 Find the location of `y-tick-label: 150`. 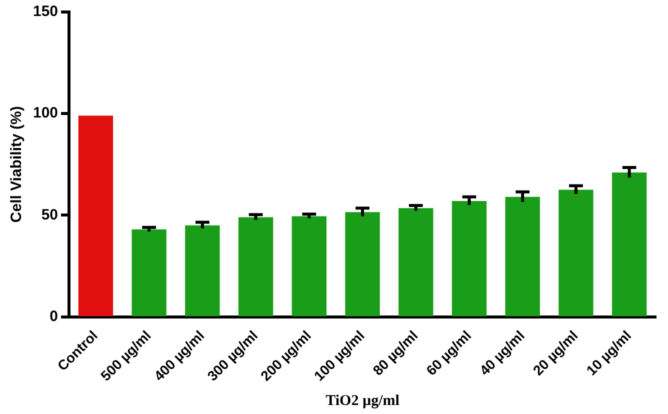

y-tick-label: 150 is located at coordinates (45, 11).